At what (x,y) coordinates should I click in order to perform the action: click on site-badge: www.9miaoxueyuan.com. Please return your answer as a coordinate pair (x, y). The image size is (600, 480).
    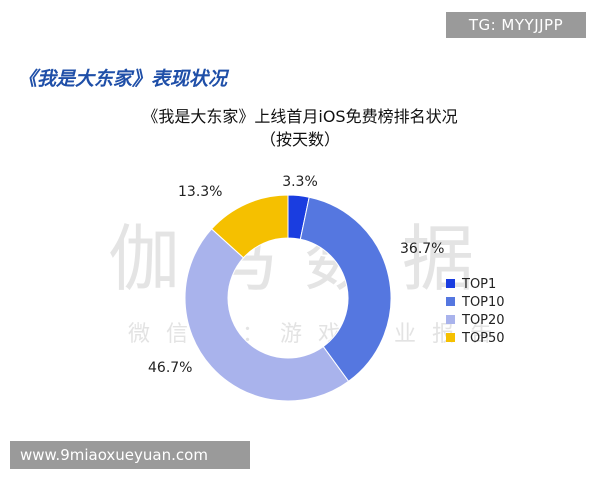
    Looking at the image, I should click on (130, 455).